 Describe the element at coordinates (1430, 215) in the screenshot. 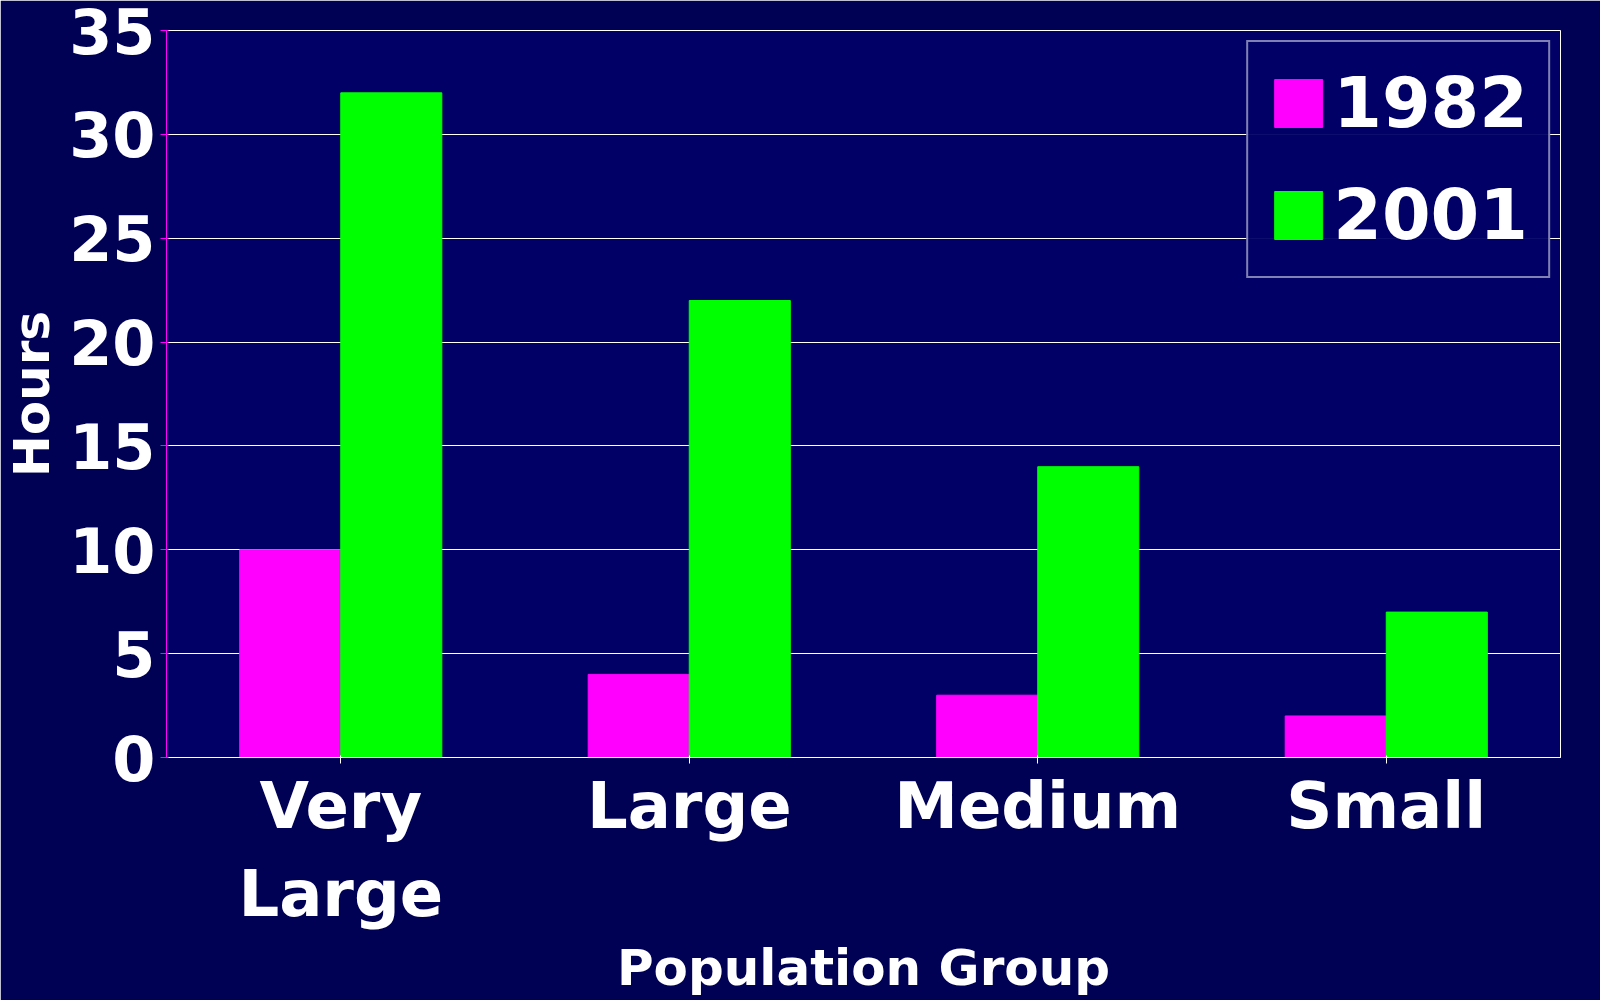

I see `legend-label: 2001` at that location.